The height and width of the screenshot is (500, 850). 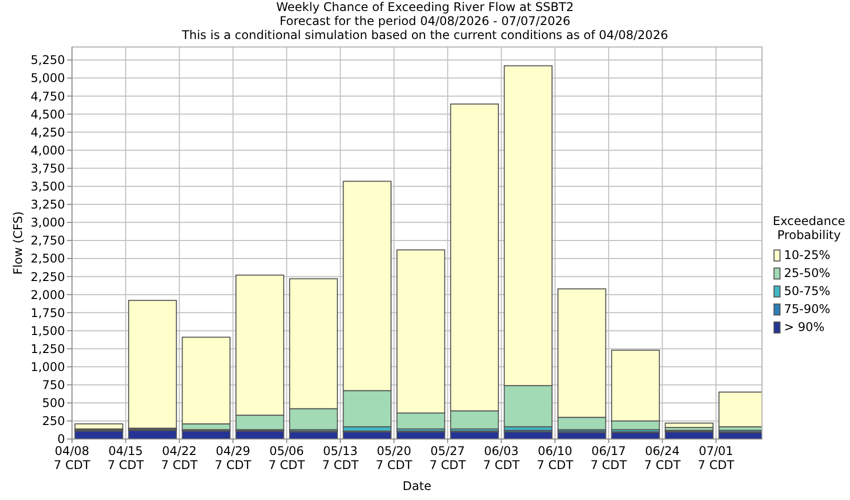 What do you see at coordinates (53, 403) in the screenshot?
I see `y-tick-label: 500` at bounding box center [53, 403].